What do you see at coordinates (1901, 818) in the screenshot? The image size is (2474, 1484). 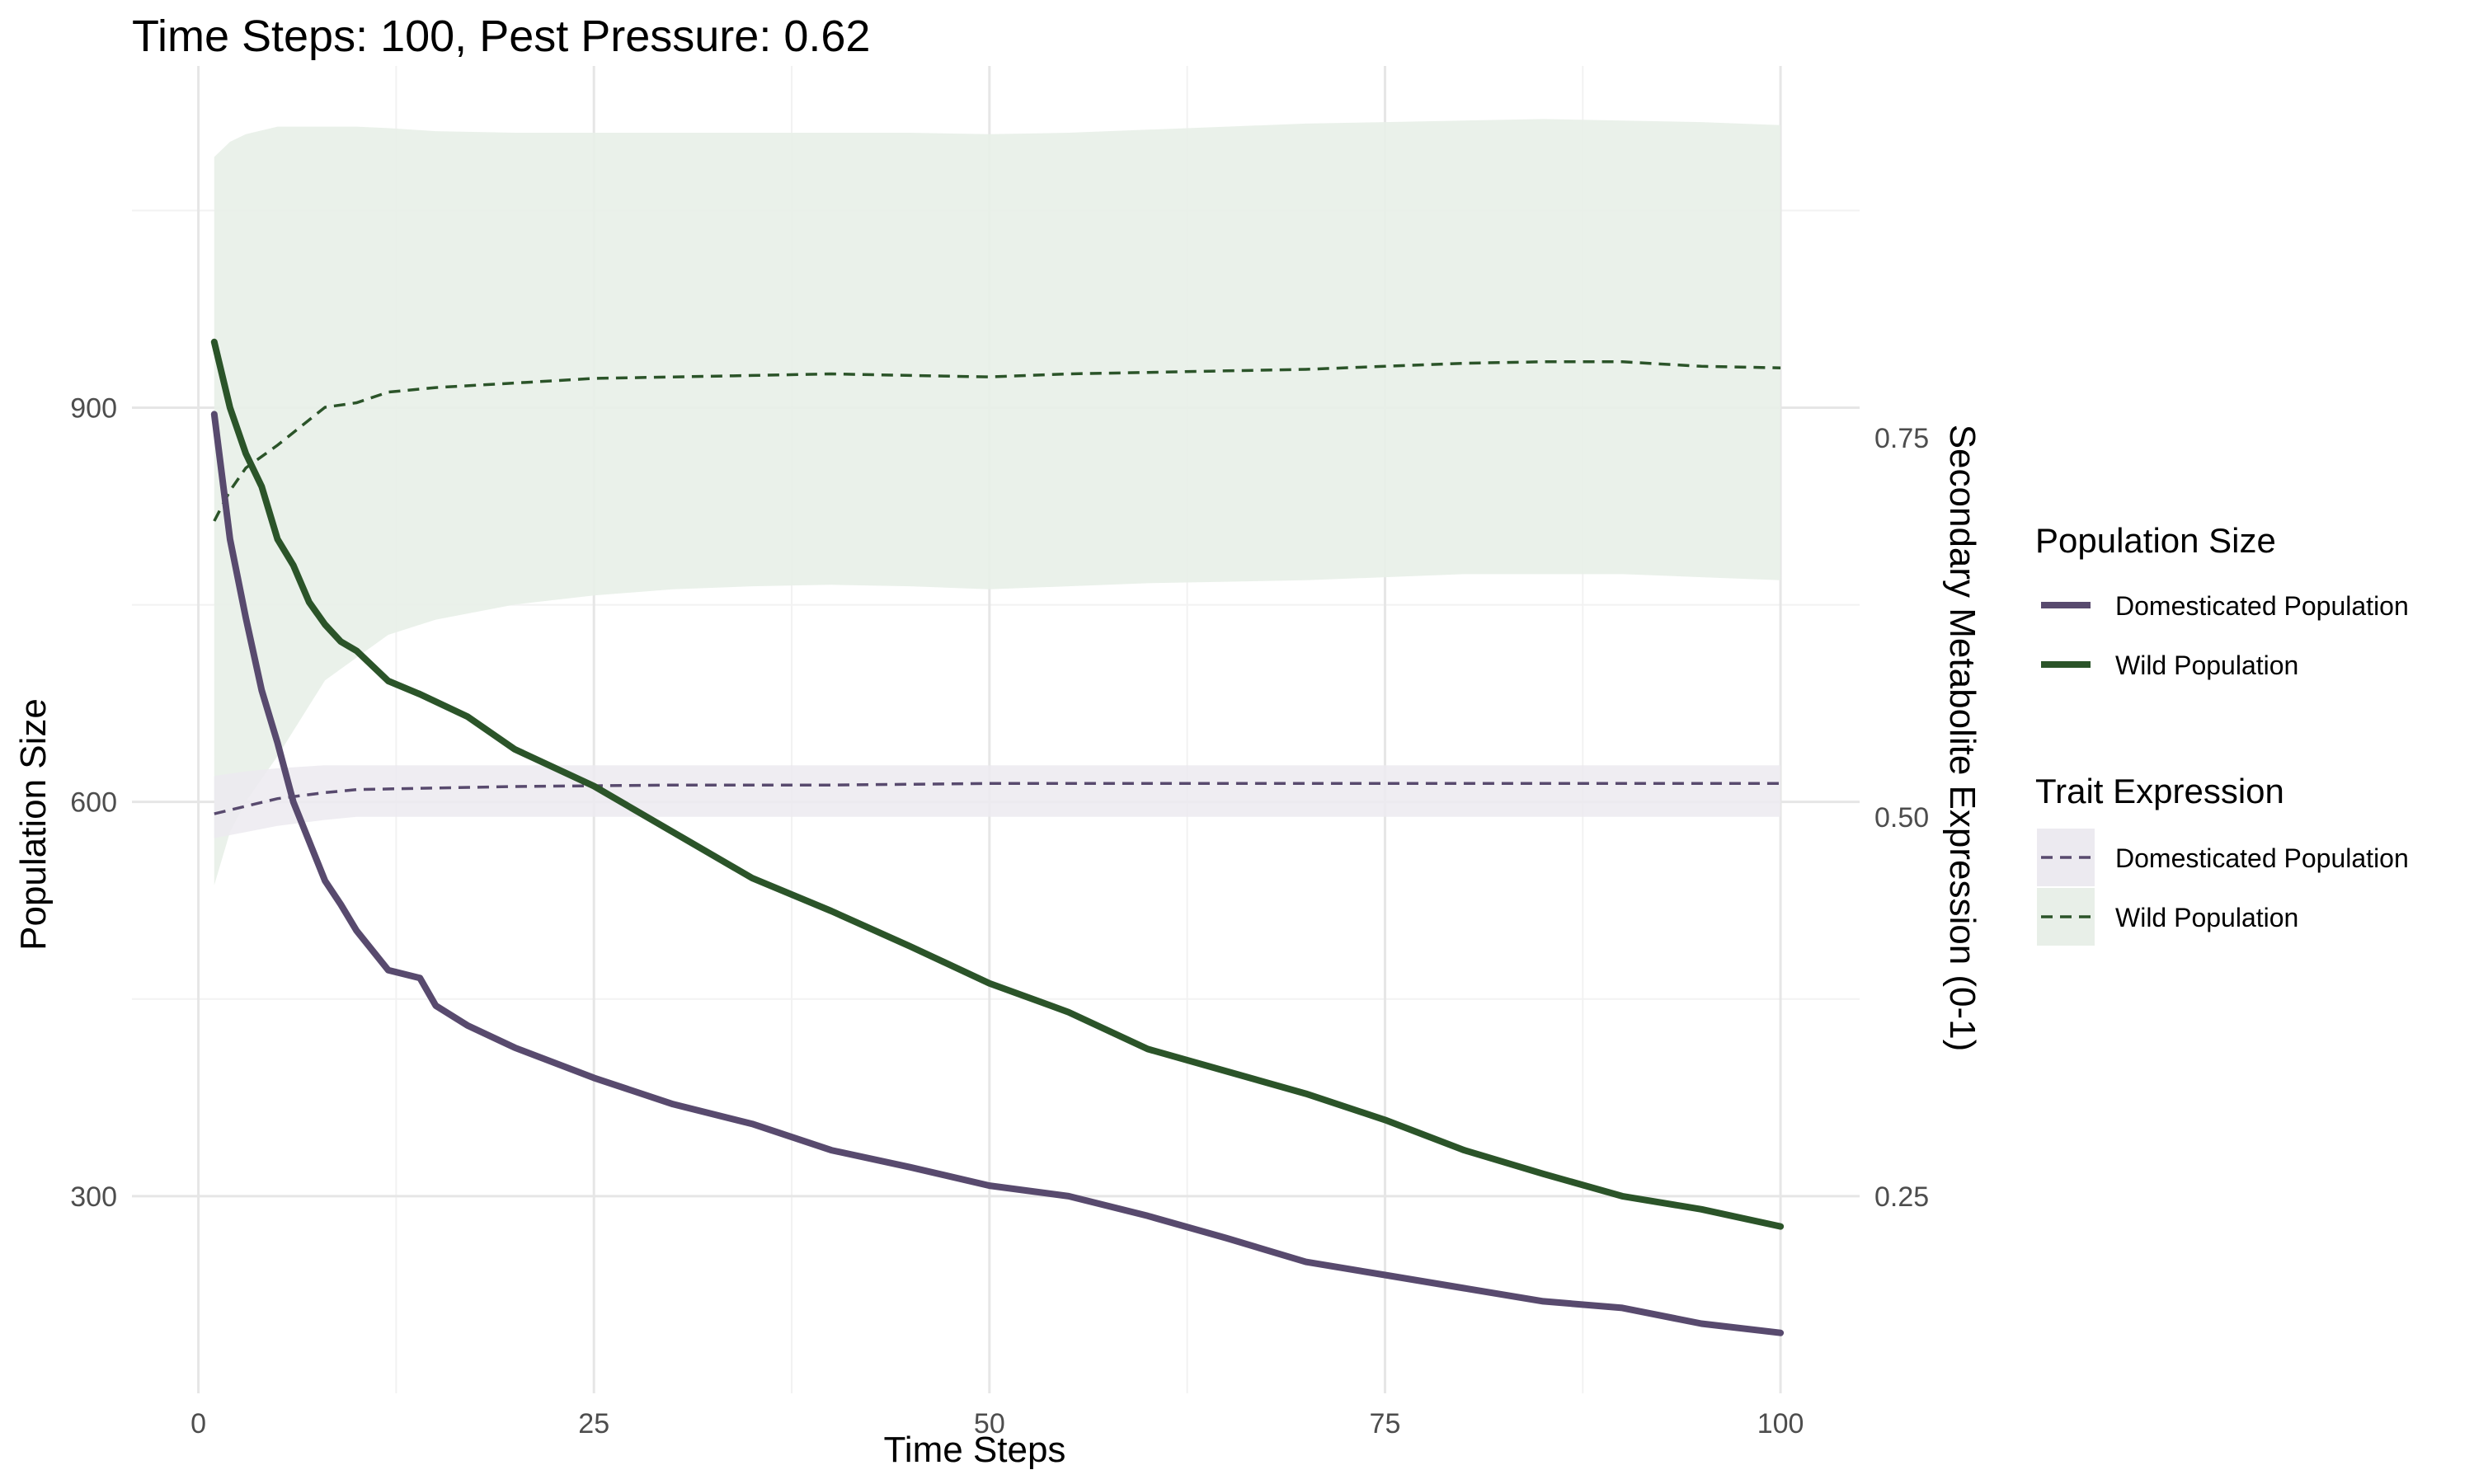 I see `y2-tick-label: 0.50` at bounding box center [1901, 818].